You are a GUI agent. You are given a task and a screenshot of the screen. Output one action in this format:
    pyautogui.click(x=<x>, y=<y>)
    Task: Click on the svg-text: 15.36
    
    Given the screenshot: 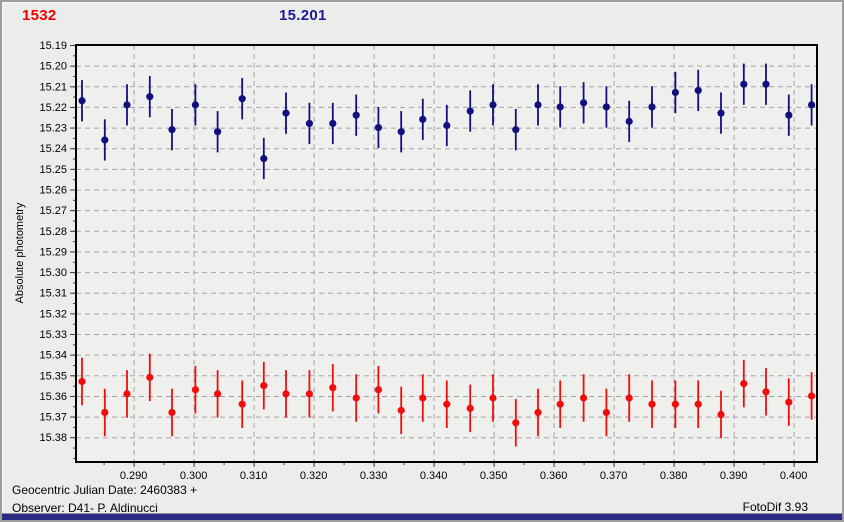 What is the action you would take?
    pyautogui.click(x=53, y=397)
    